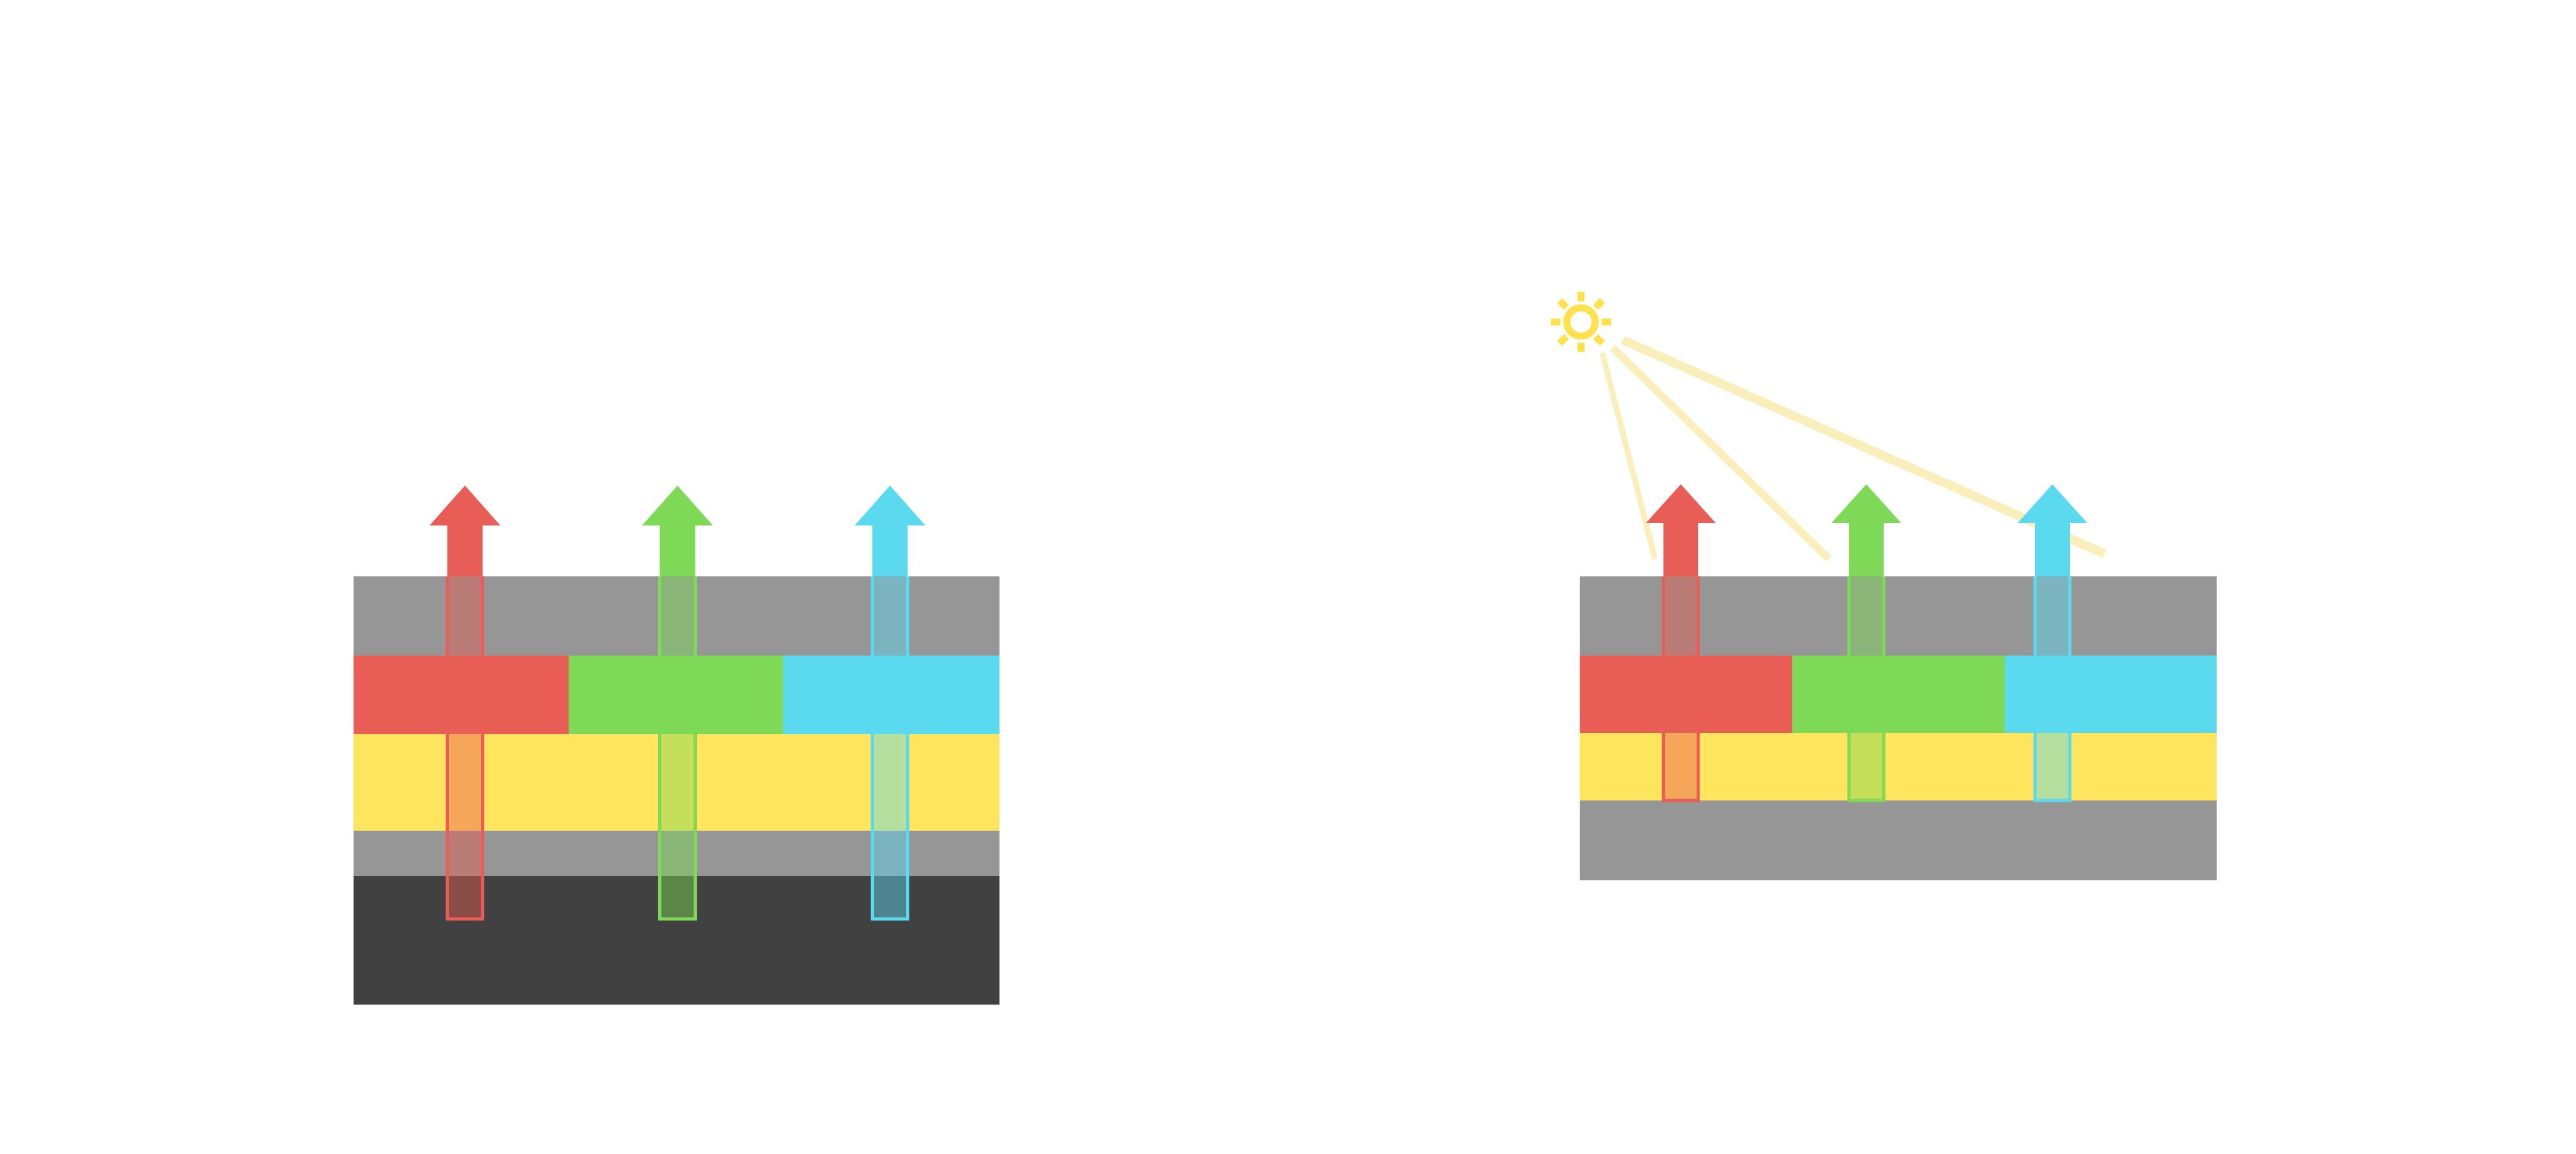 This screenshot has width=2576, height=1154. I want to click on sun-illuminated-stack, so click(1884, 586).